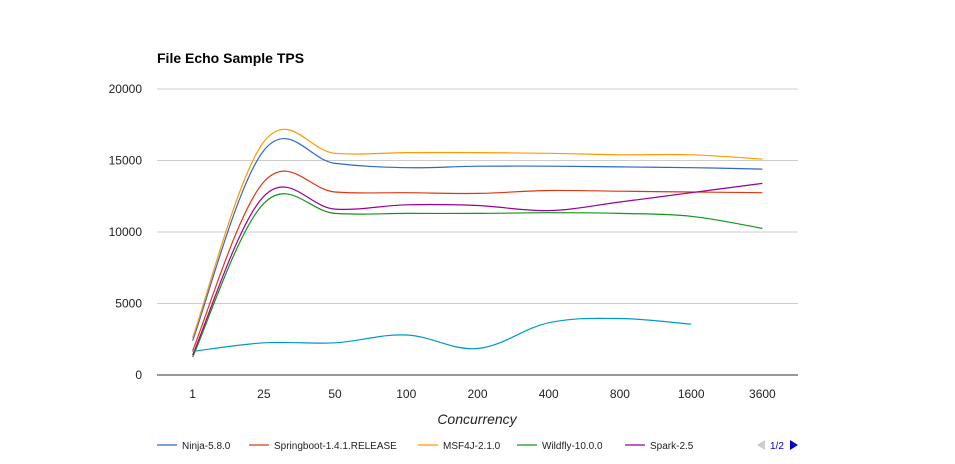  Describe the element at coordinates (206, 446) in the screenshot. I see `legend-label: Ninja-5.8.0` at that location.